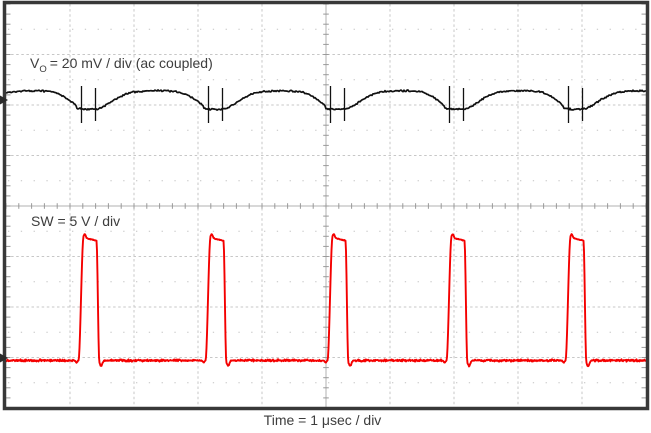  Describe the element at coordinates (43, 69) in the screenshot. I see `vo-subscript: O` at that location.